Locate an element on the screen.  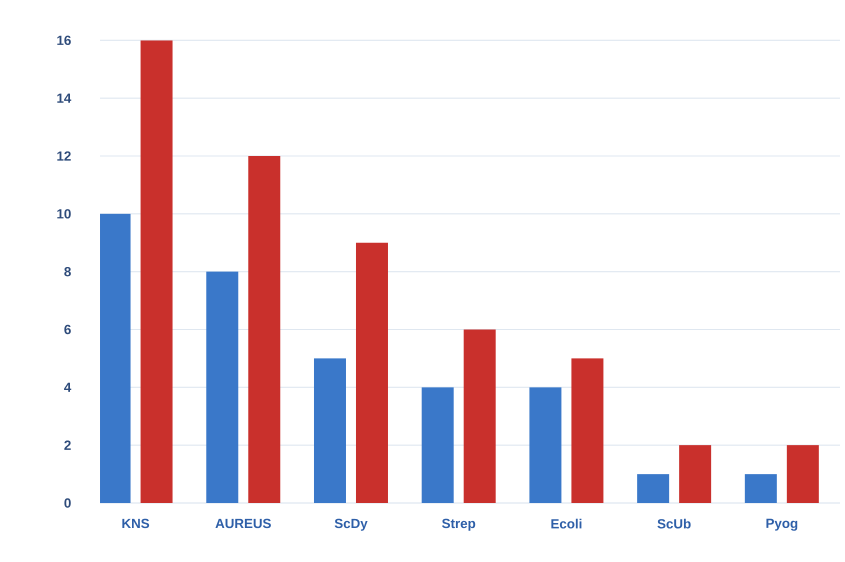
x-tick-label: Ecoli is located at coordinates (566, 523).